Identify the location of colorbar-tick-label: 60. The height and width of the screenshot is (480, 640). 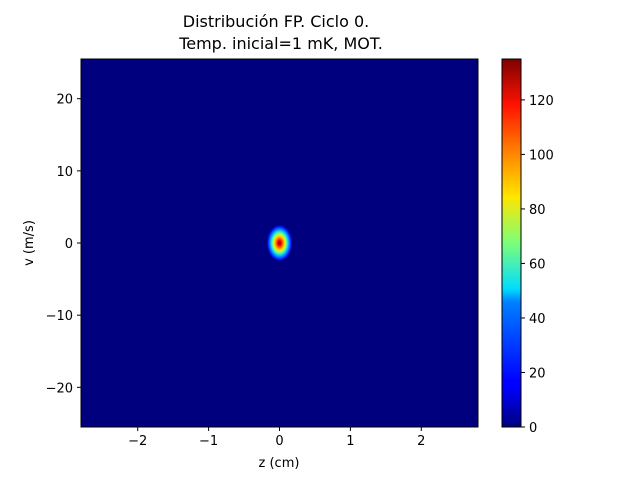
(537, 264).